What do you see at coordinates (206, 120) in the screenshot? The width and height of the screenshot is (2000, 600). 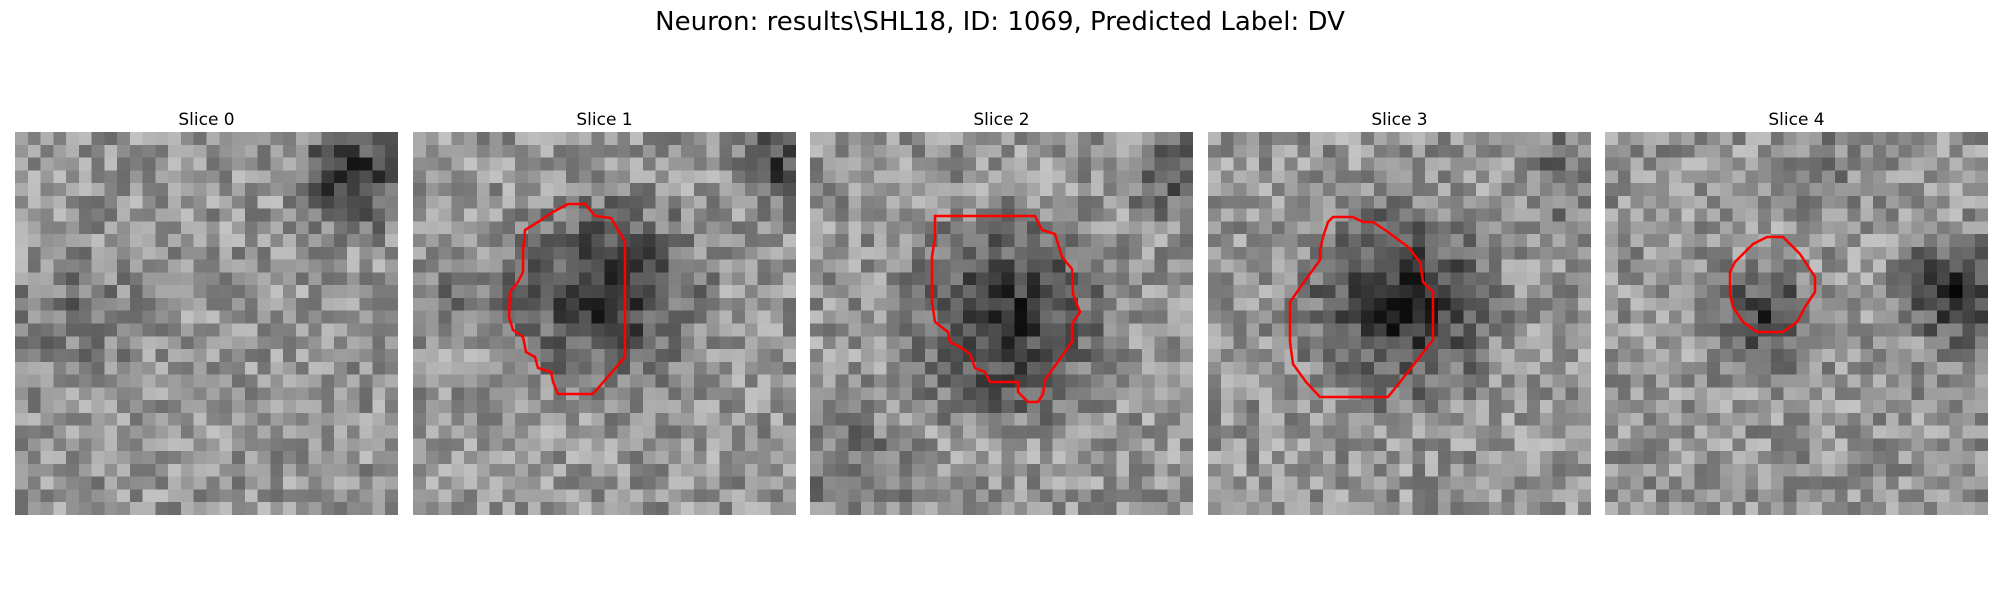 I see `panel-title: Slice 0` at bounding box center [206, 120].